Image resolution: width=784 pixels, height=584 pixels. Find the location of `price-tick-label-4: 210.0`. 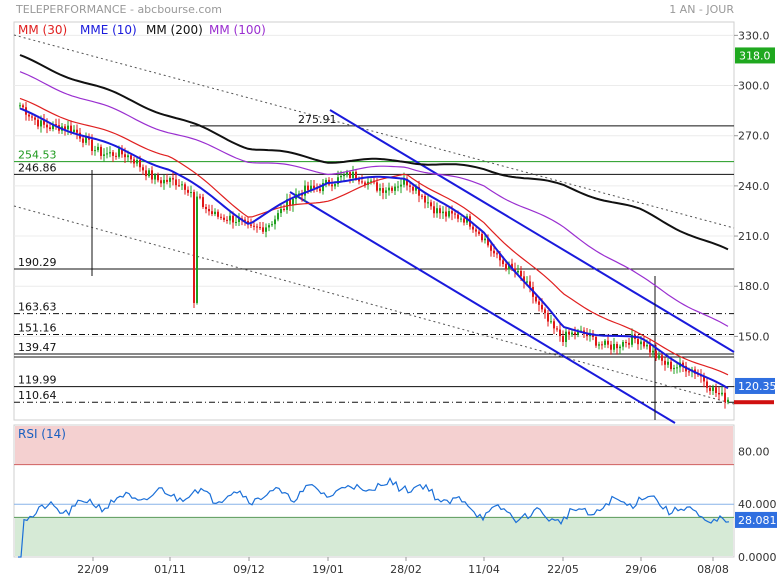

price-tick-label-4: 210.0 is located at coordinates (754, 236).